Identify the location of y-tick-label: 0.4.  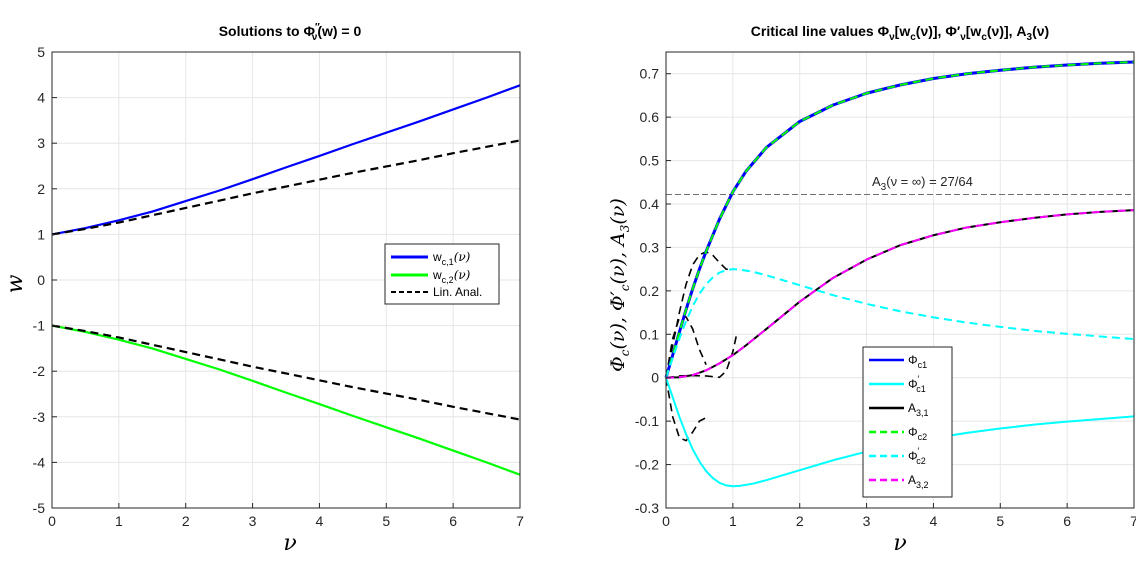
(650, 204).